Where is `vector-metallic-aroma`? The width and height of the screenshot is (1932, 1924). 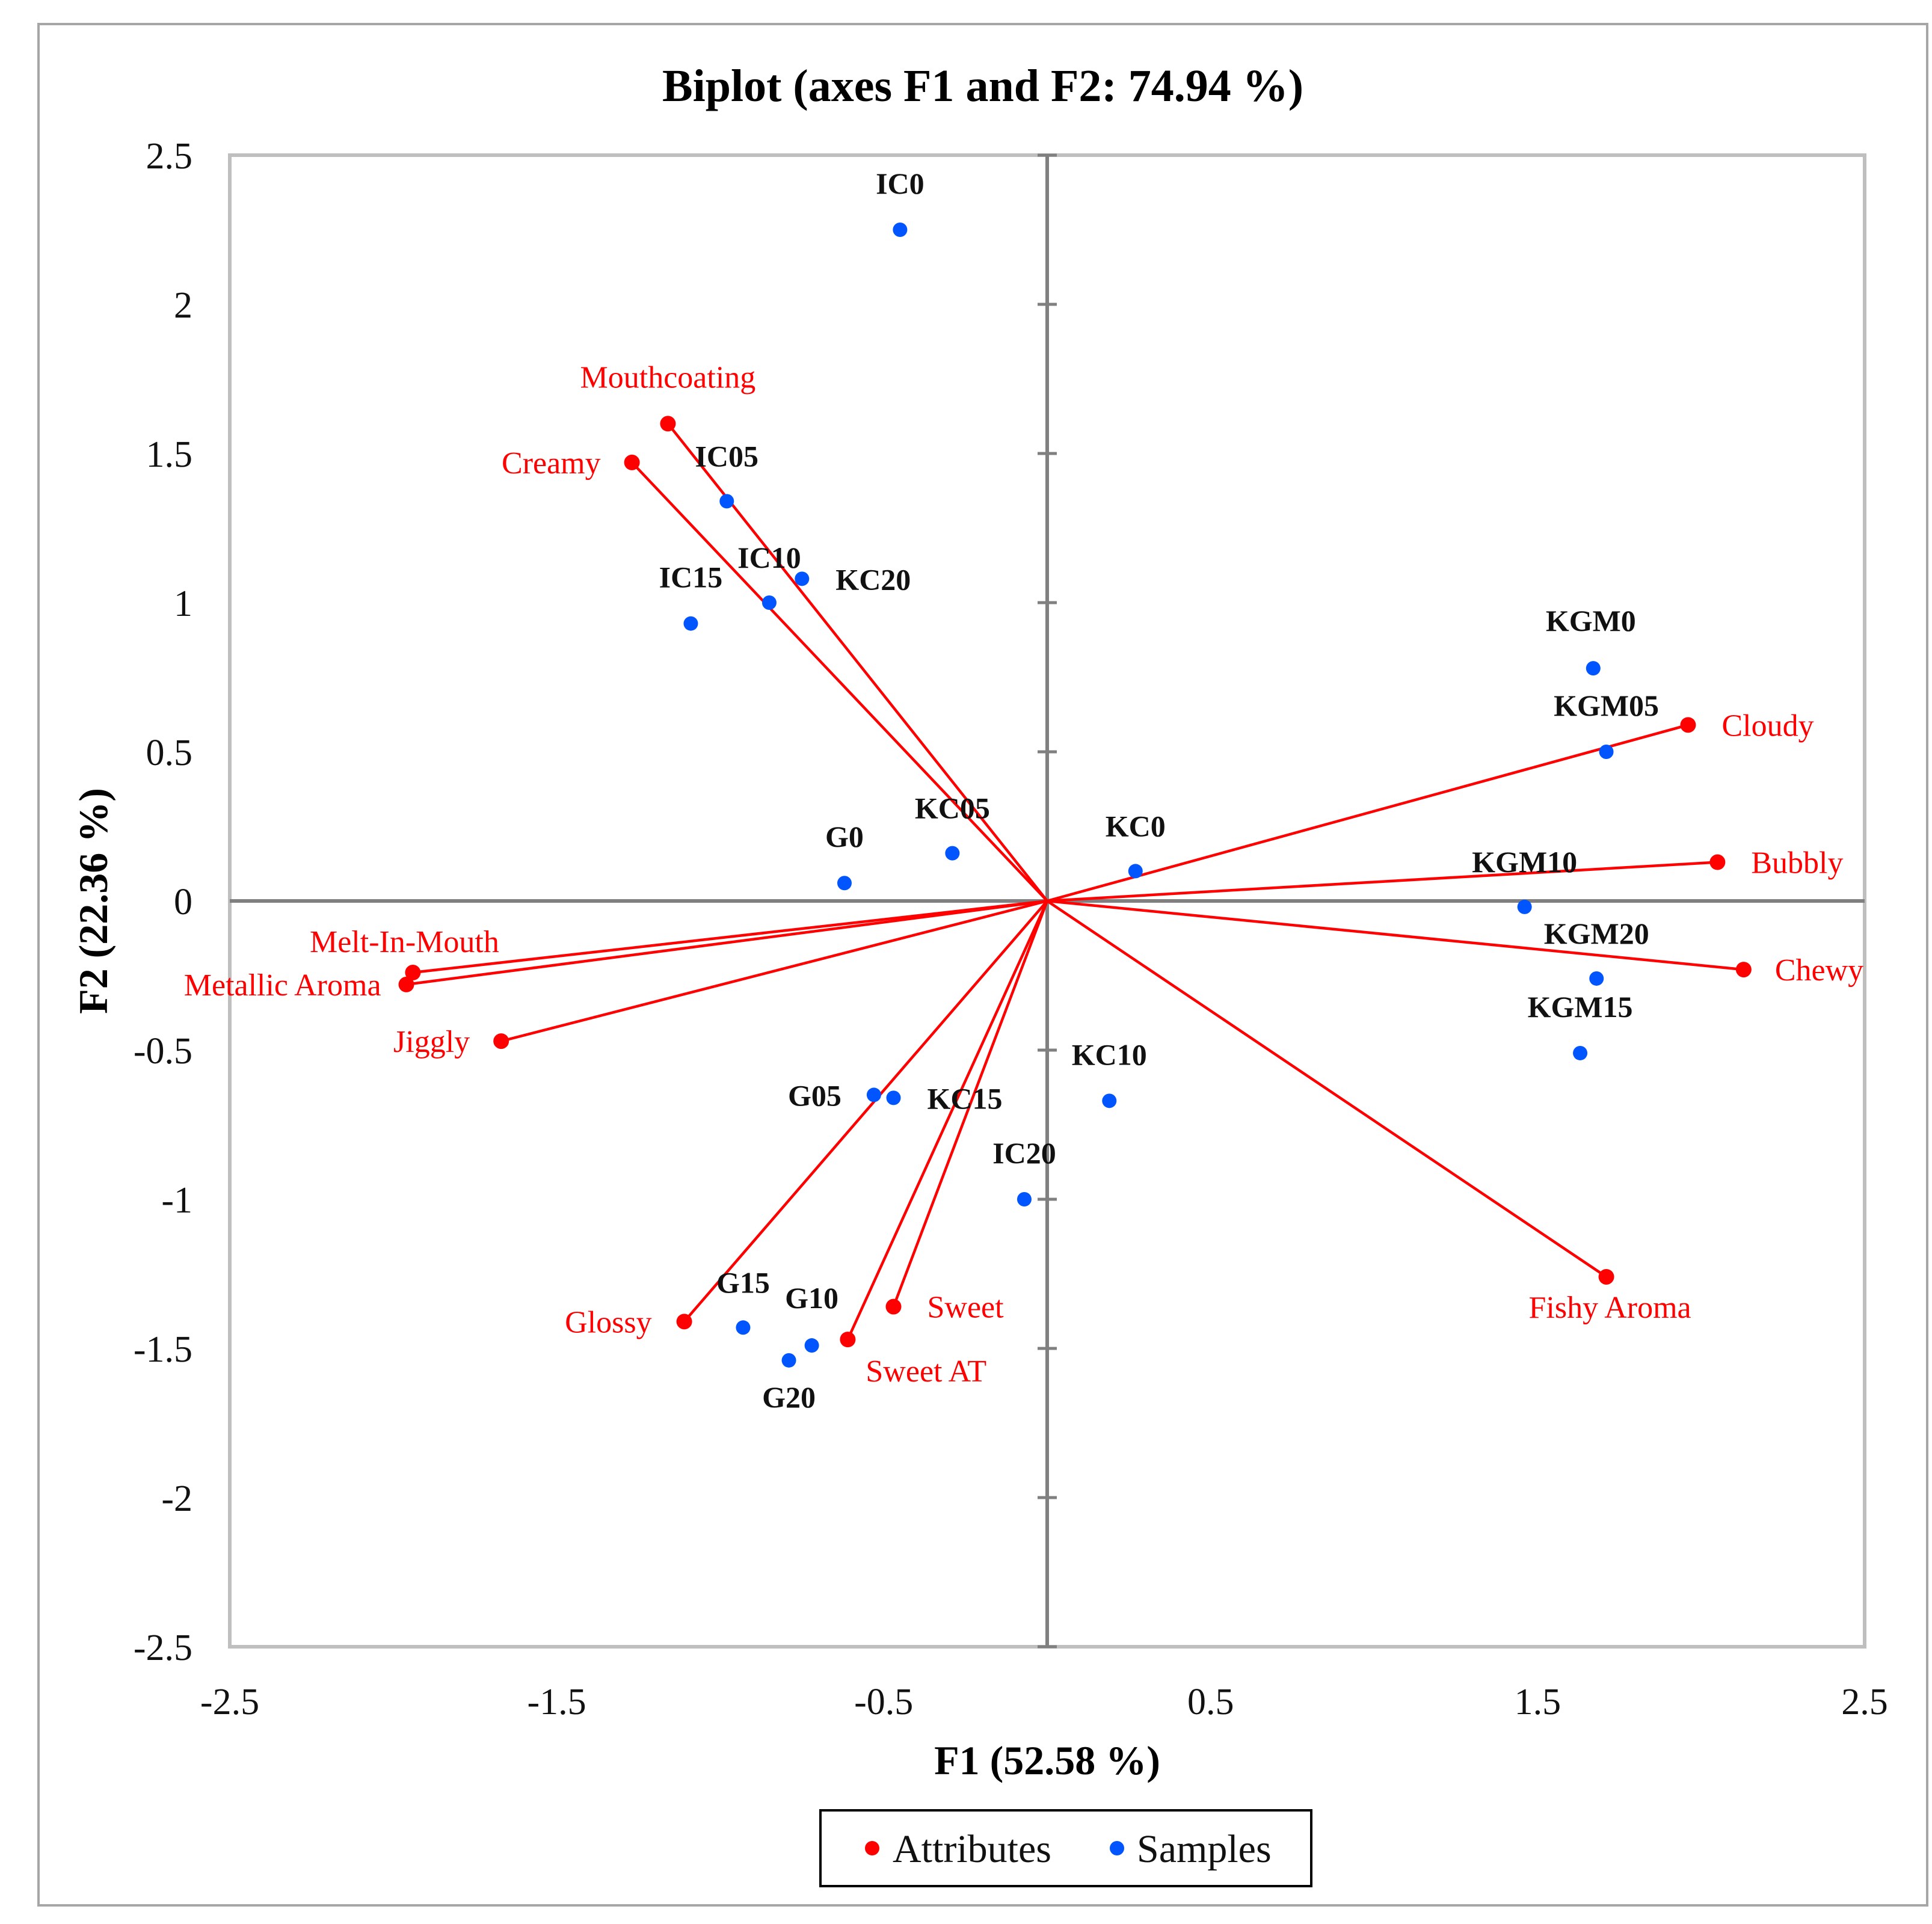
vector-metallic-aroma is located at coordinates (727, 942).